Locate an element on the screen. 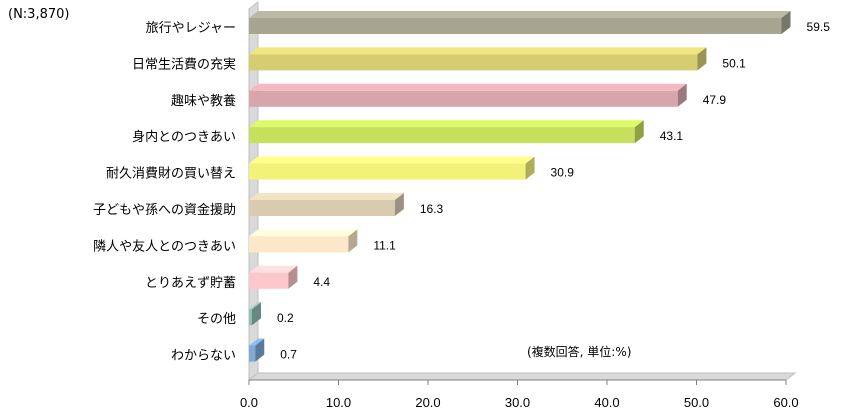 The height and width of the screenshot is (415, 846). x-tick-label: 10.0 is located at coordinates (338, 402).